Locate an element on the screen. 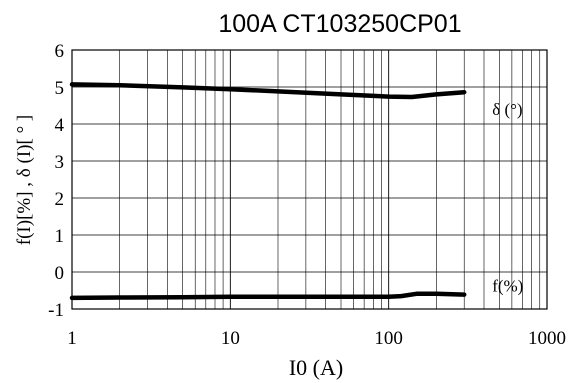  x-tick-labels: 1 10 100 1000 is located at coordinates (316, 338).